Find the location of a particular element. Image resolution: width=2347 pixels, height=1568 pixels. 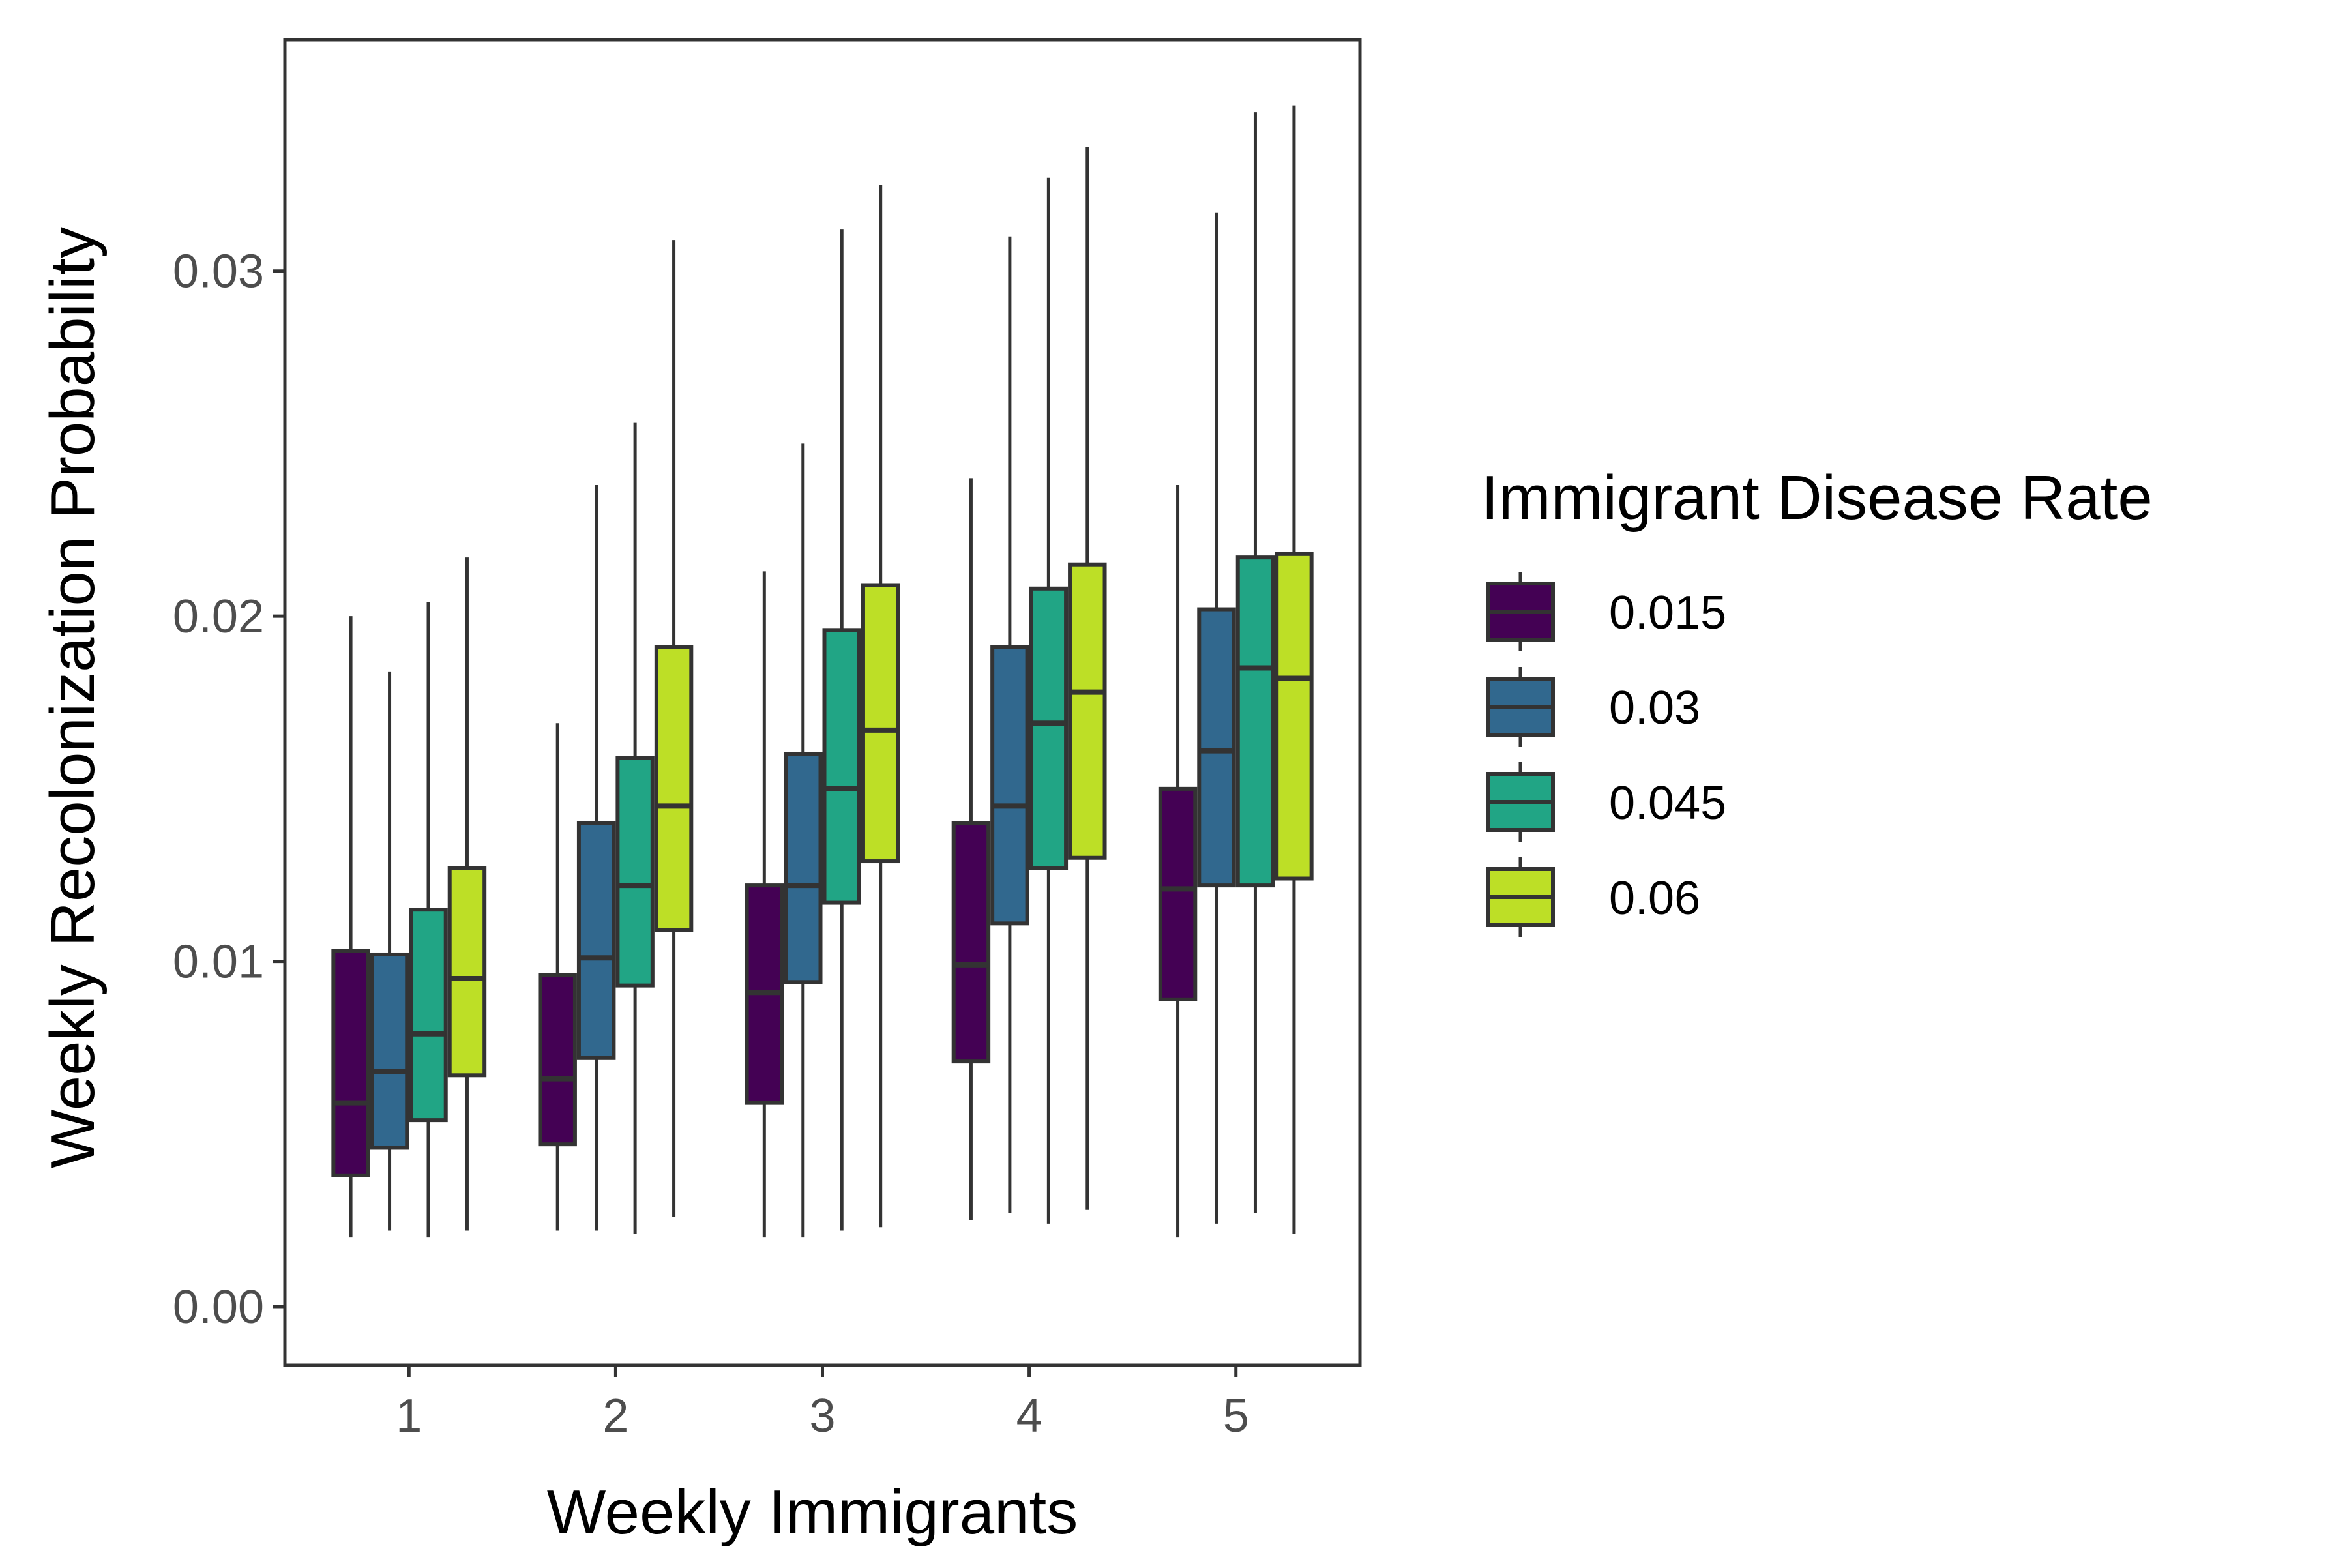

y-tick-label: 0.01 is located at coordinates (218, 962).